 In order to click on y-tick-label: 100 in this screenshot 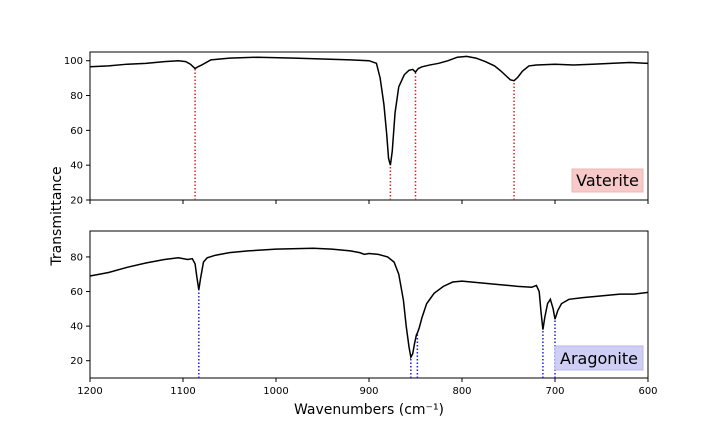, I will do `click(73, 61)`.